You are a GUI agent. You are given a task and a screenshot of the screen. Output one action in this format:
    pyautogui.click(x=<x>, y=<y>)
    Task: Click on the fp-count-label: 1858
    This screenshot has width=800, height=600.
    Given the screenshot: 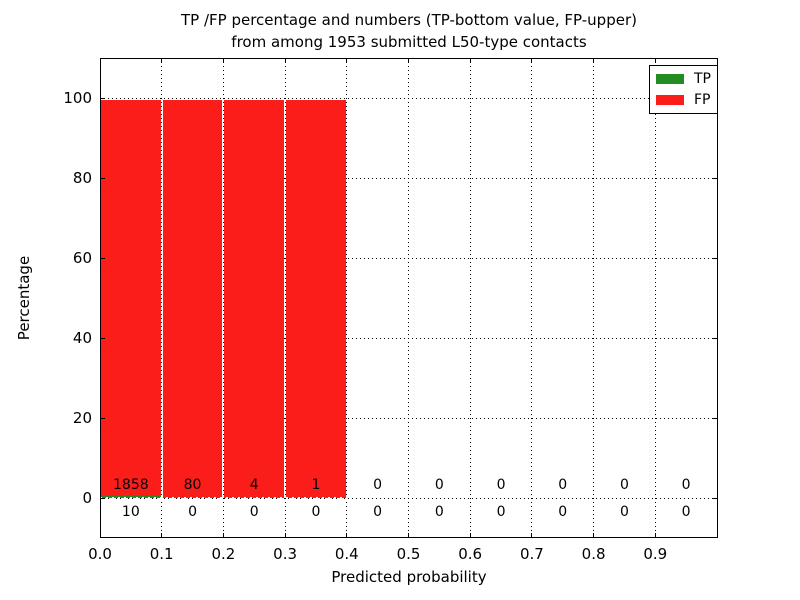 What is the action you would take?
    pyautogui.click(x=131, y=485)
    